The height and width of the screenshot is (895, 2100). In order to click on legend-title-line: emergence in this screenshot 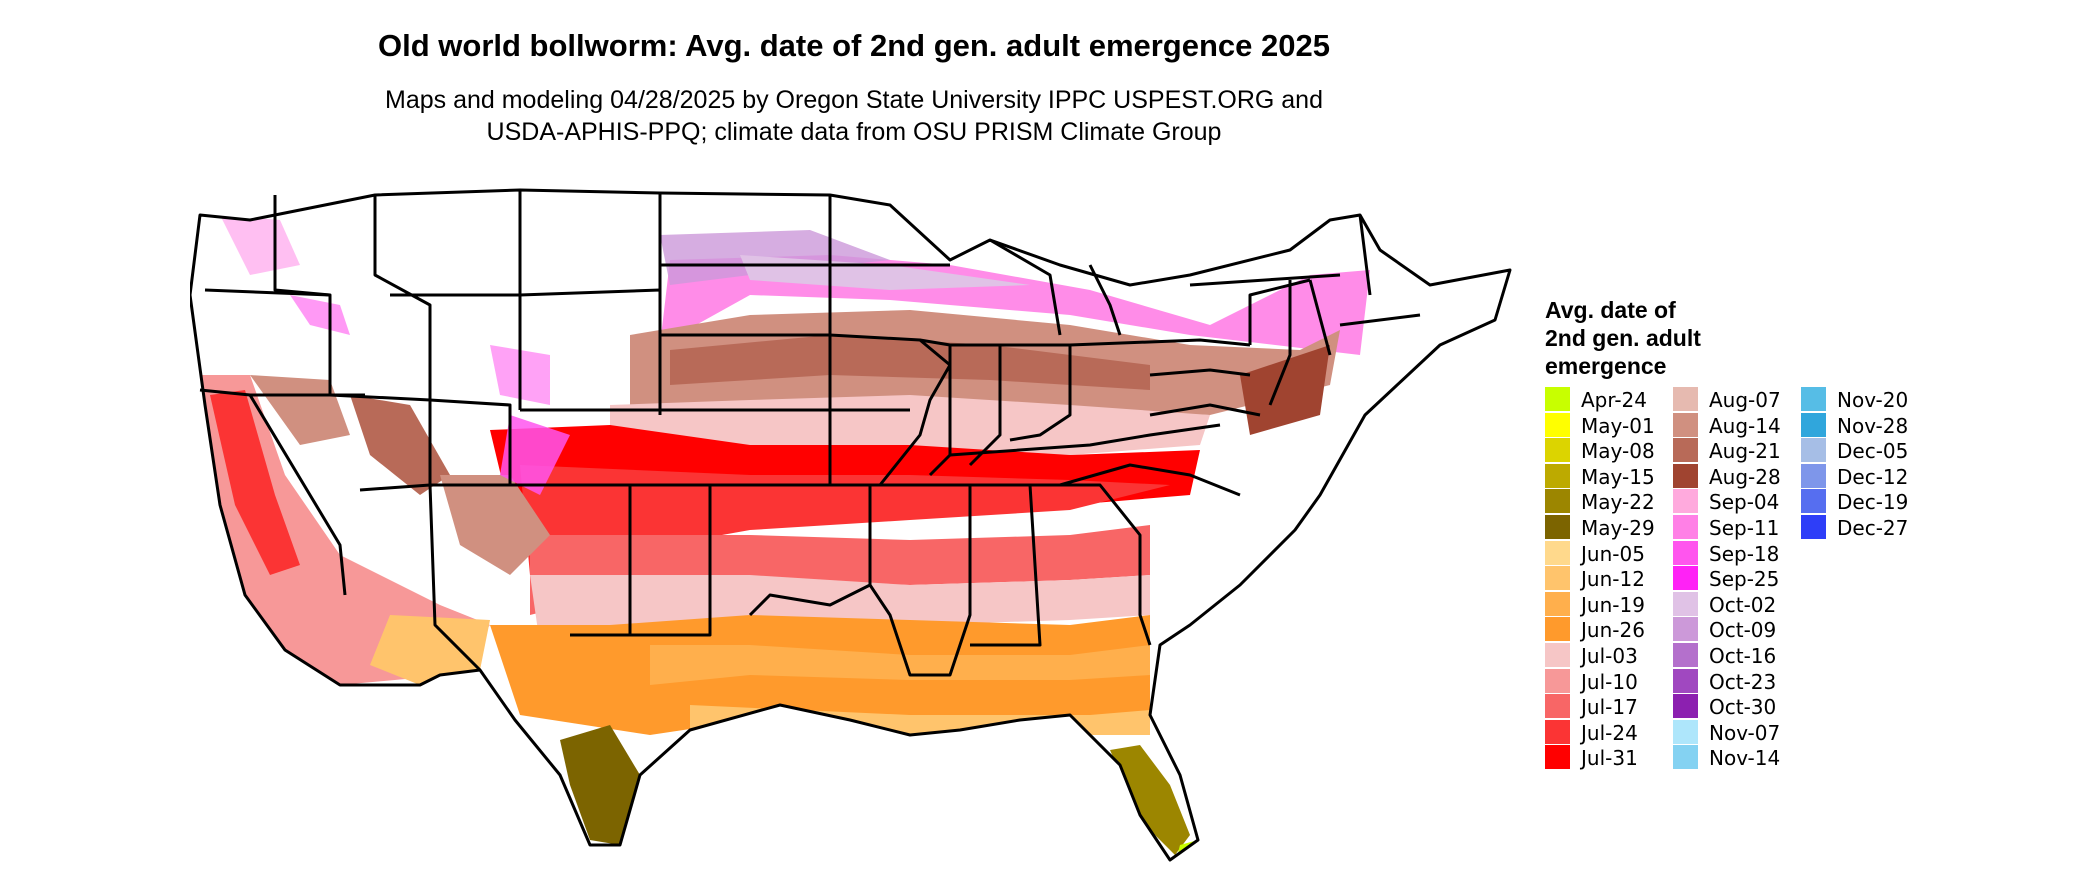, I will do `click(1606, 366)`.